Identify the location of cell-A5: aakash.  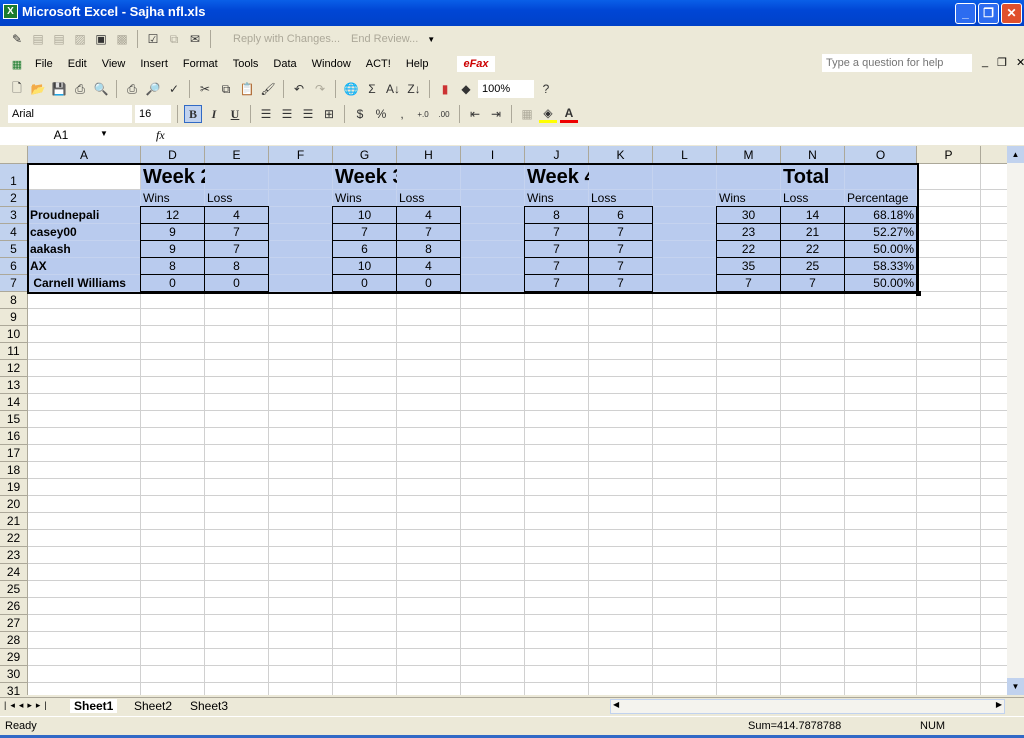
(84, 249).